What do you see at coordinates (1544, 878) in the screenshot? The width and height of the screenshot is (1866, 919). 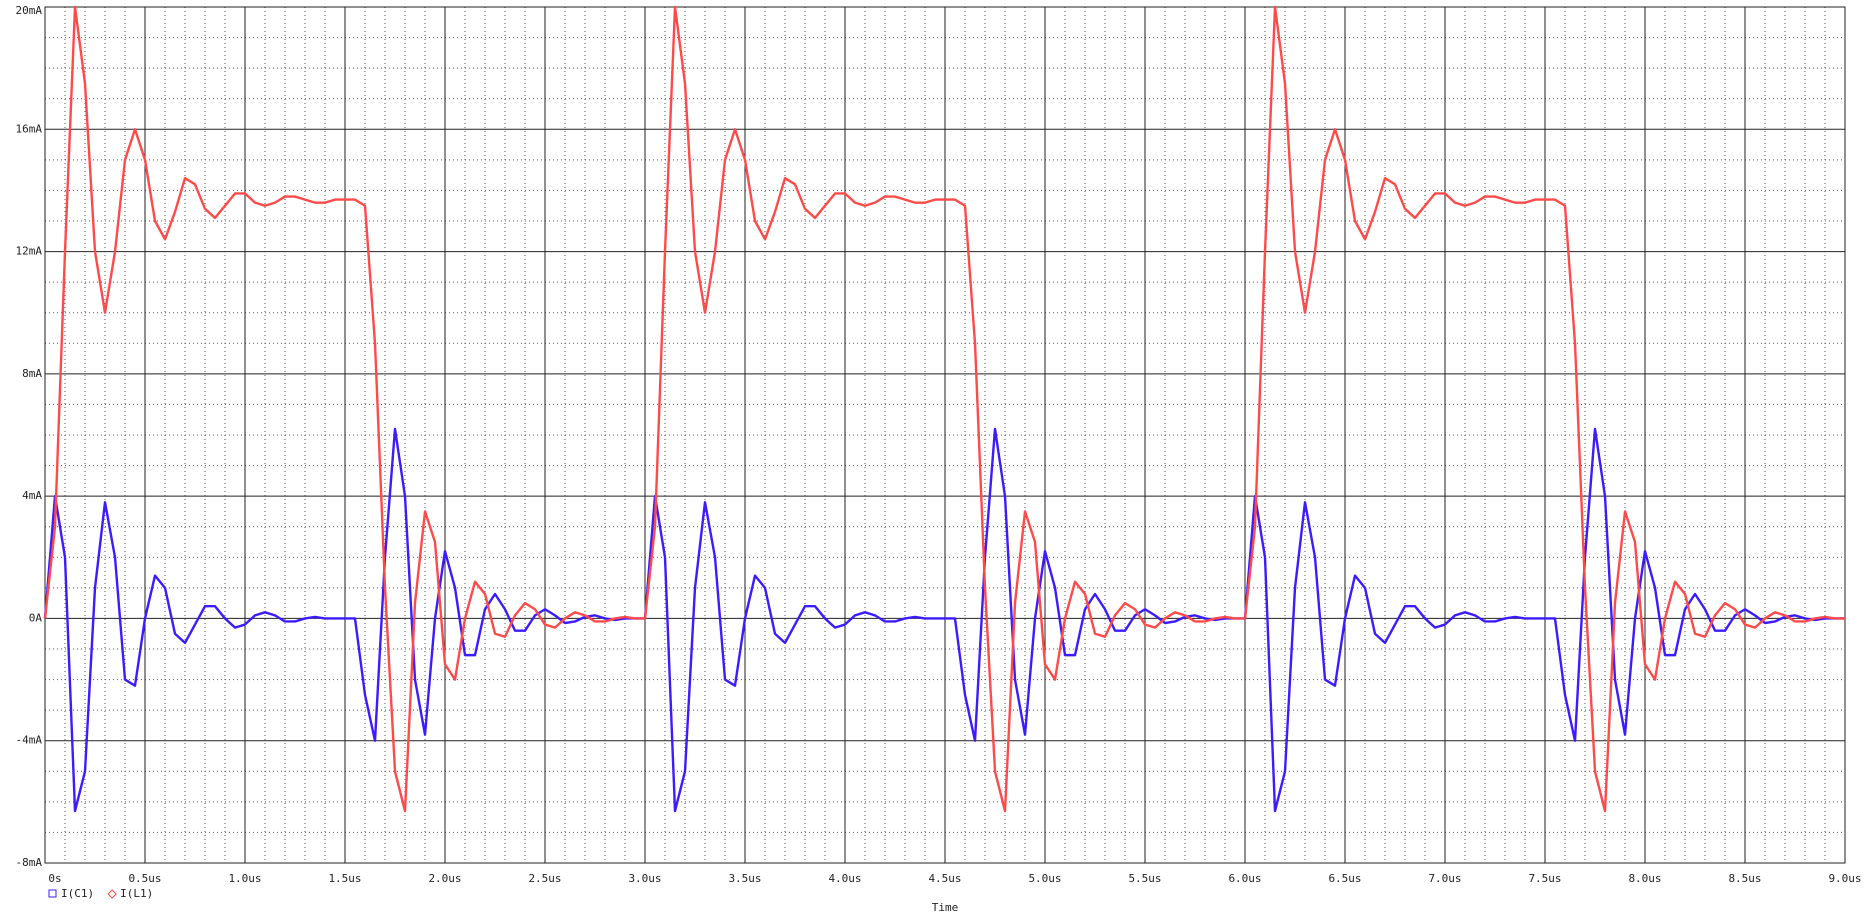 I see `x-tick-label: 7.5us` at bounding box center [1544, 878].